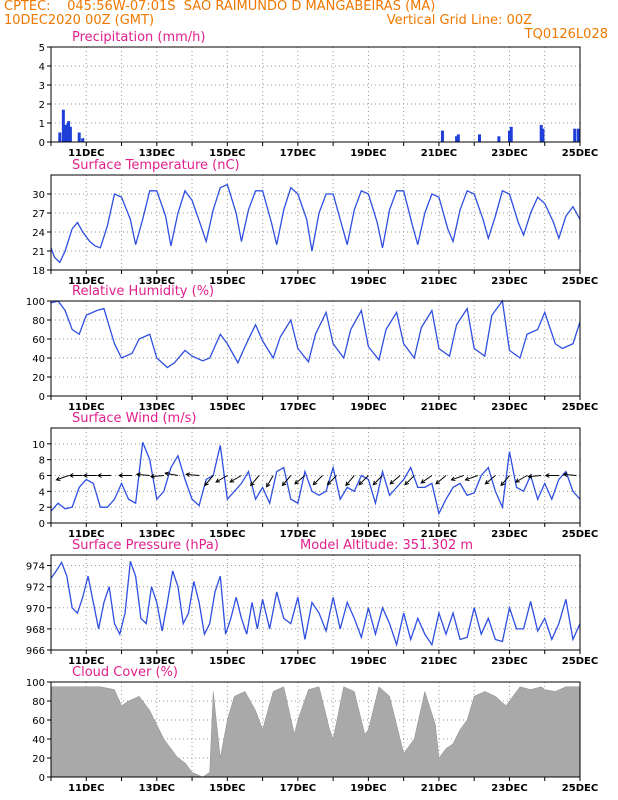 This screenshot has height=800, width=618. I want to click on y-tick-label: 24, so click(38, 233).